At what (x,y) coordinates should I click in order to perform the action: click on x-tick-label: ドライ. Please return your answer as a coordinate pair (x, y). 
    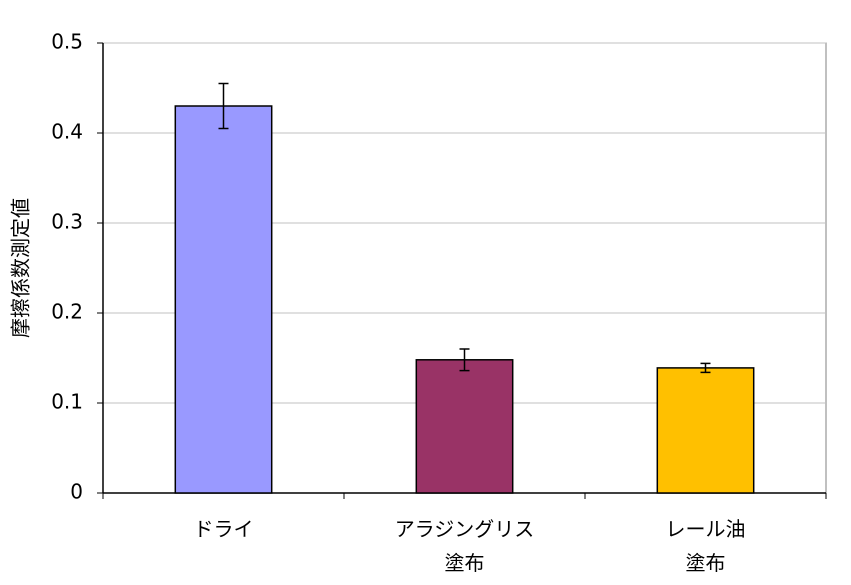
    Looking at the image, I should click on (223, 529).